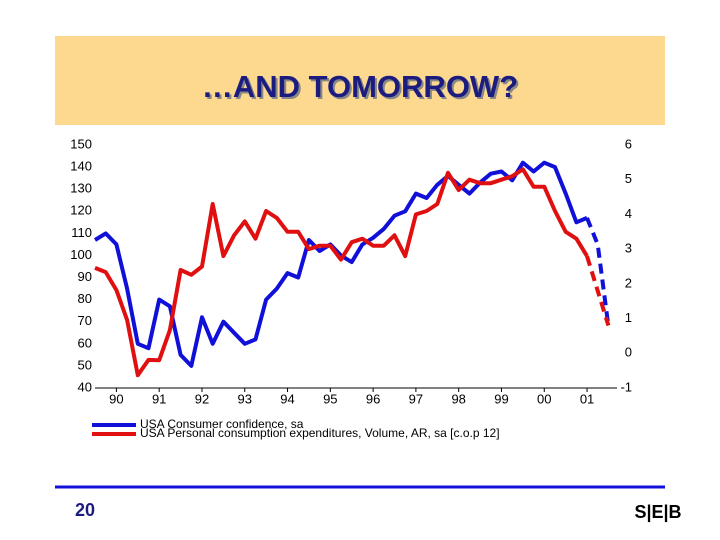 The height and width of the screenshot is (540, 720). Describe the element at coordinates (416, 398) in the screenshot. I see `x-tick-label: 97` at that location.